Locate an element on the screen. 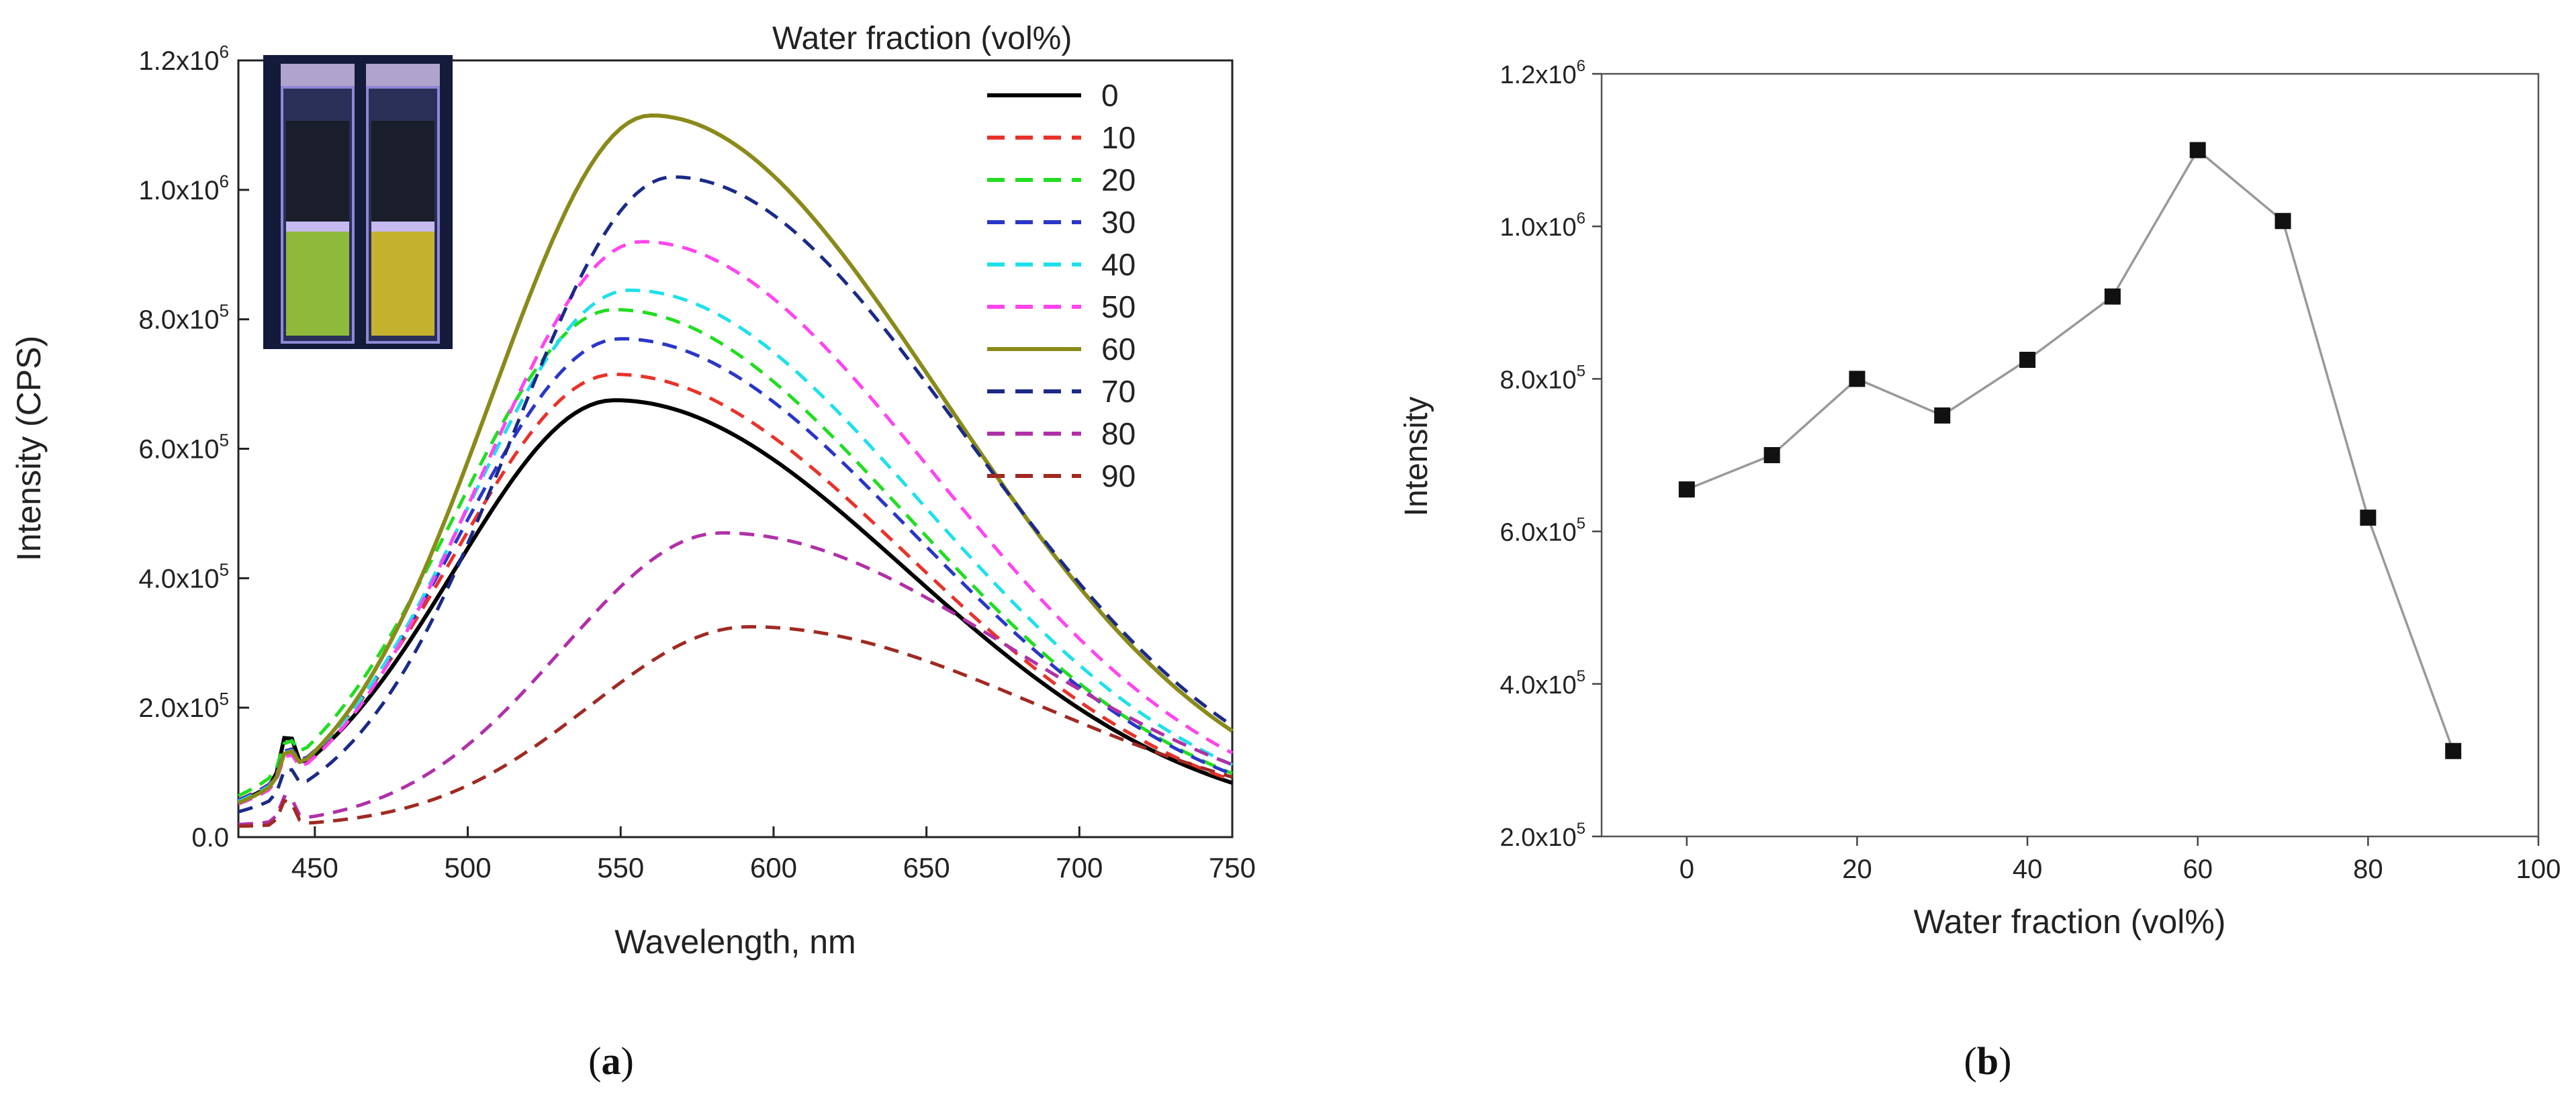 The height and width of the screenshot is (1111, 2576). panel-b-label: (b) is located at coordinates (1988, 1061).